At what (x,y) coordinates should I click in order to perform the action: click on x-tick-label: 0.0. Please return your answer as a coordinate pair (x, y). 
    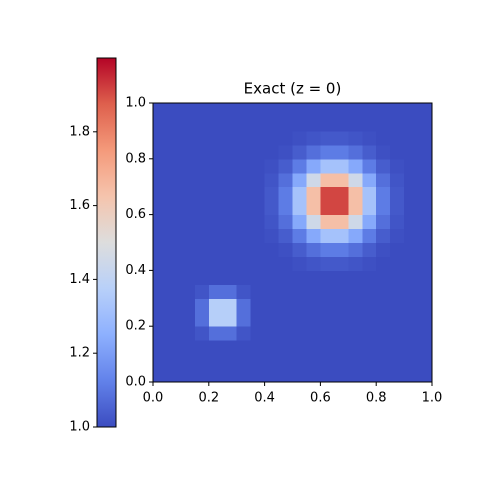
    Looking at the image, I should click on (153, 398).